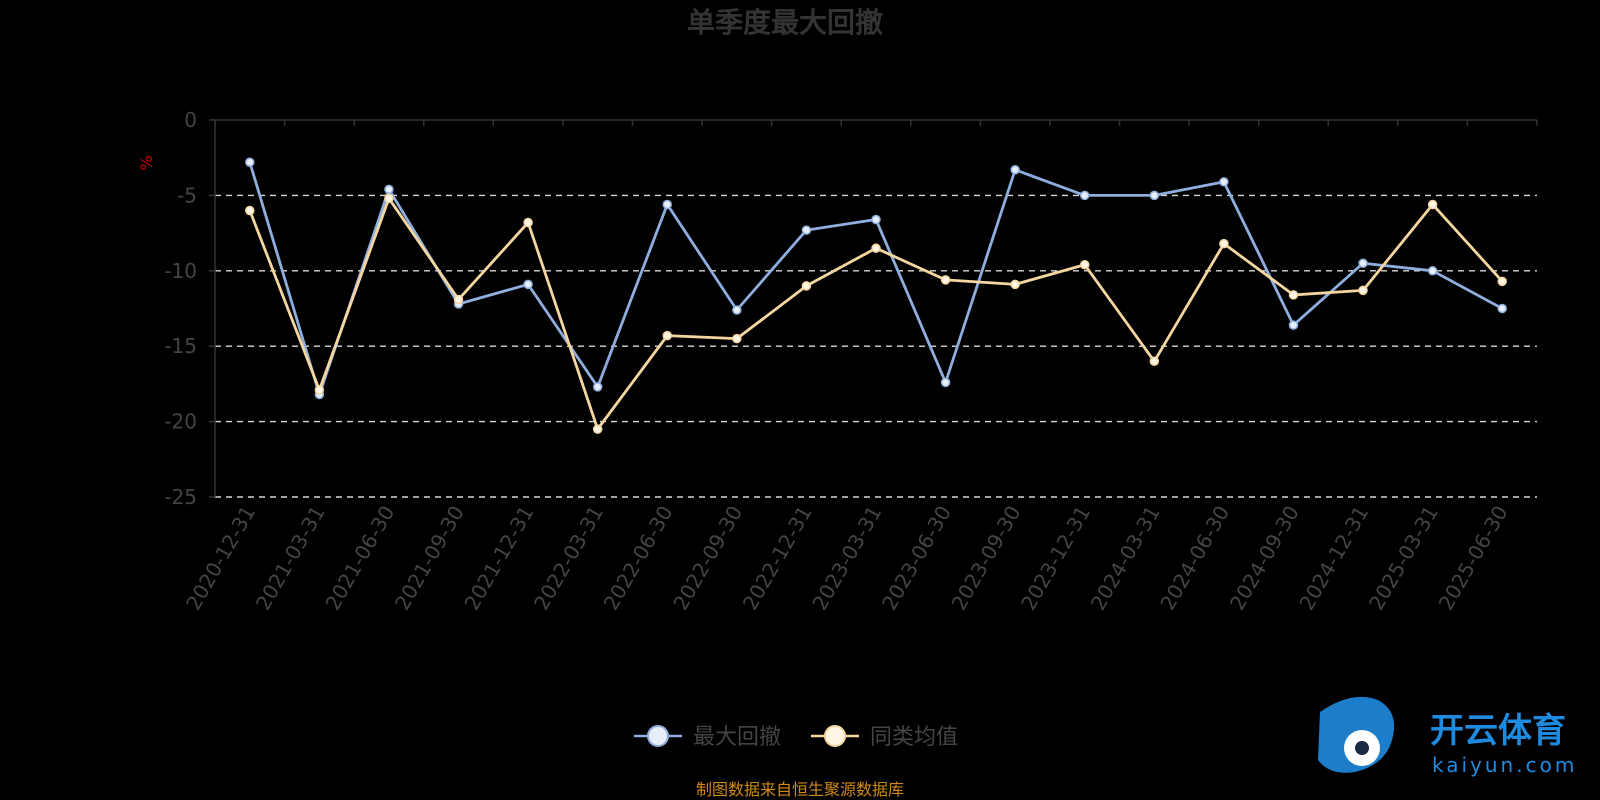 Image resolution: width=1600 pixels, height=800 pixels. Describe the element at coordinates (568, 558) in the screenshot. I see `x-tick-label: 2022-03-31` at that location.